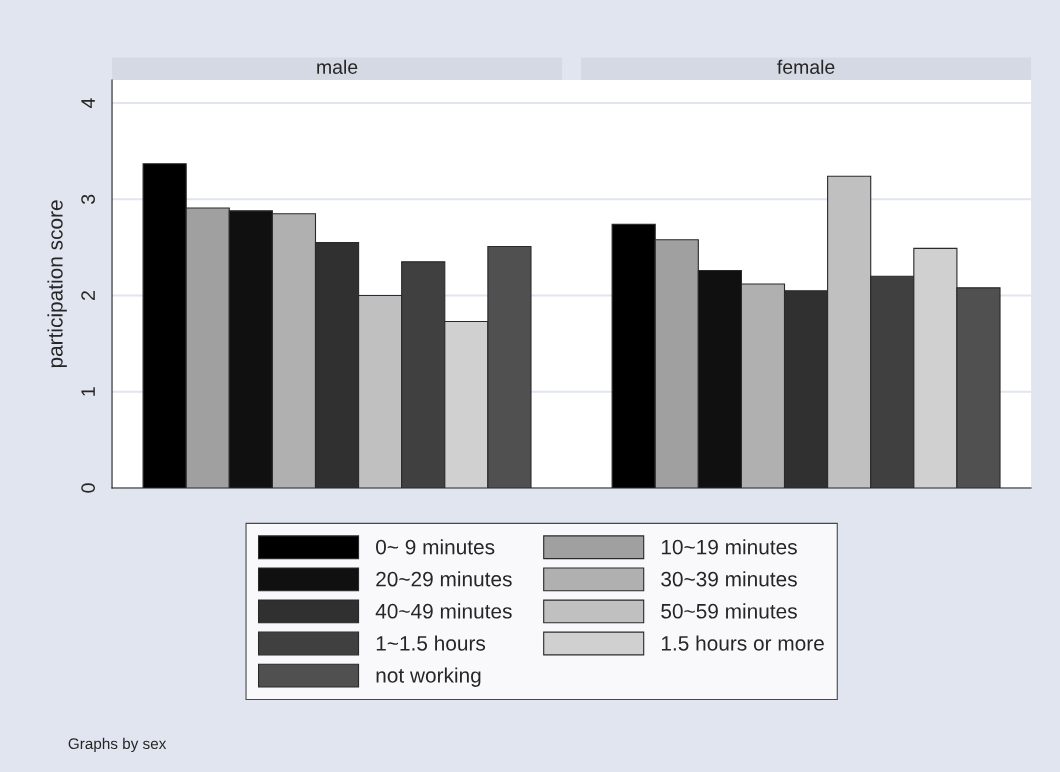 The height and width of the screenshot is (772, 1060). Describe the element at coordinates (742, 643) in the screenshot. I see `legend-label: 1.5 hours or more` at that location.